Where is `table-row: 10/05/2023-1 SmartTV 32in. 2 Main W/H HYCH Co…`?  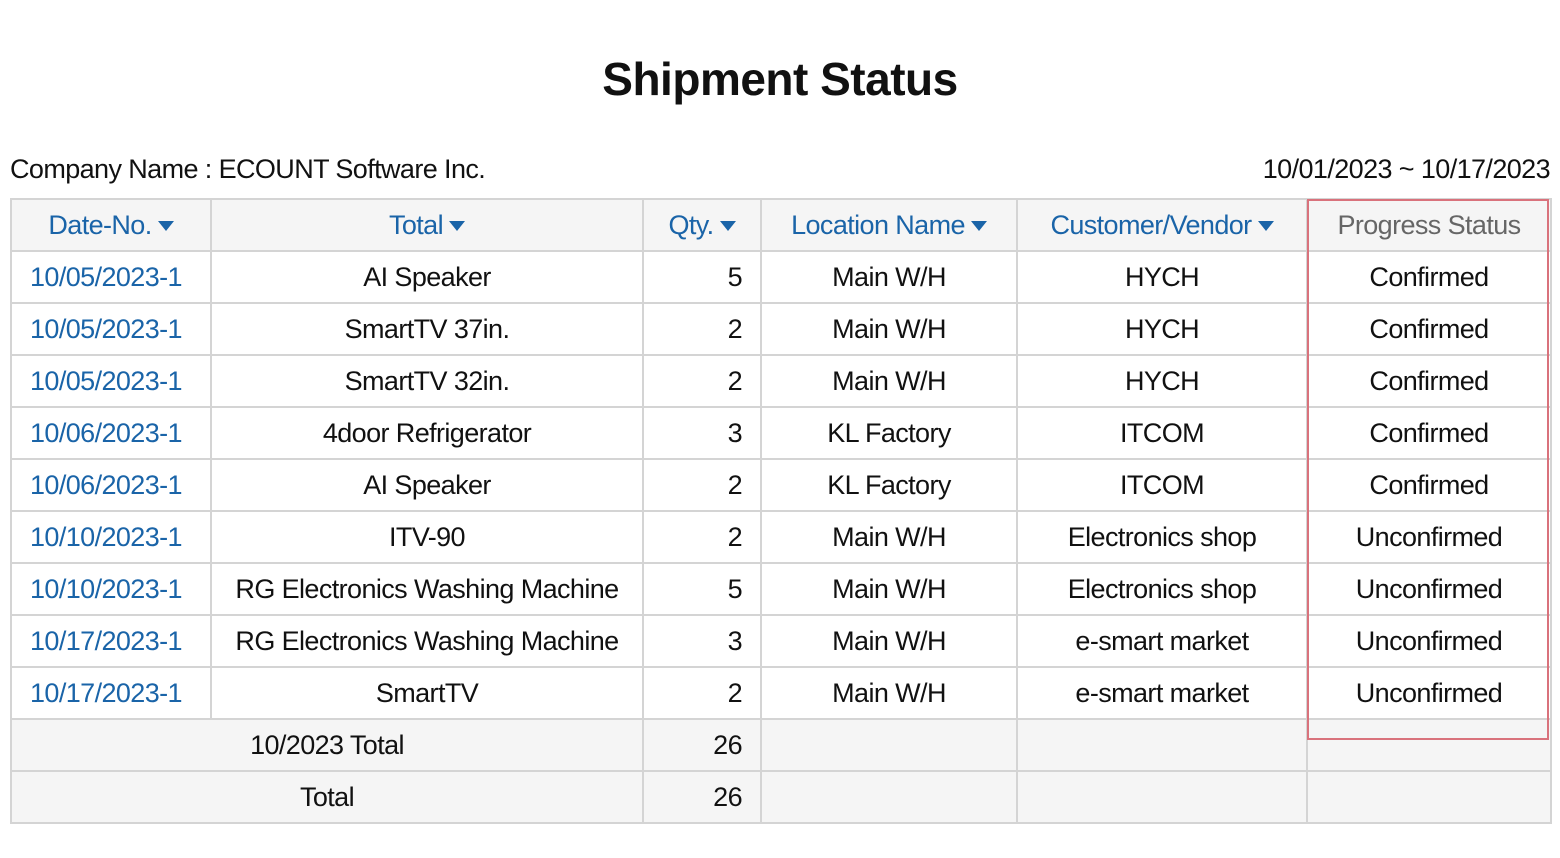 table-row: 10/05/2023-1 SmartTV 32in. 2 Main W/H HYCH Co… is located at coordinates (781, 381).